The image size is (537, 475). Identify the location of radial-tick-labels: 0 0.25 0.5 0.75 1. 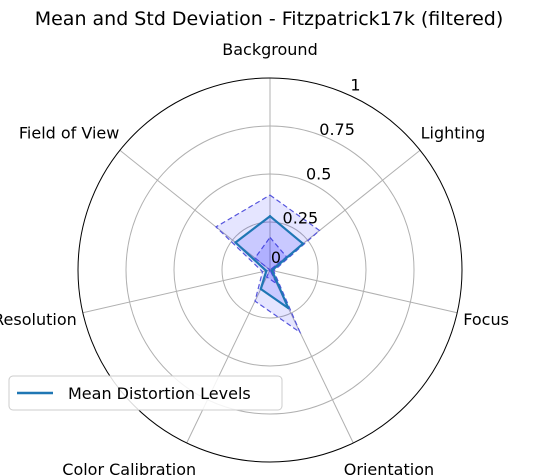
(316, 171).